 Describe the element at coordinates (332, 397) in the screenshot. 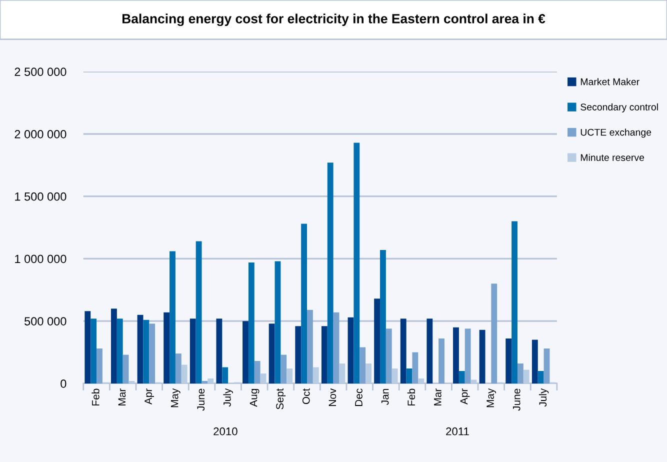

I see `x-tick-label: Nov` at that location.